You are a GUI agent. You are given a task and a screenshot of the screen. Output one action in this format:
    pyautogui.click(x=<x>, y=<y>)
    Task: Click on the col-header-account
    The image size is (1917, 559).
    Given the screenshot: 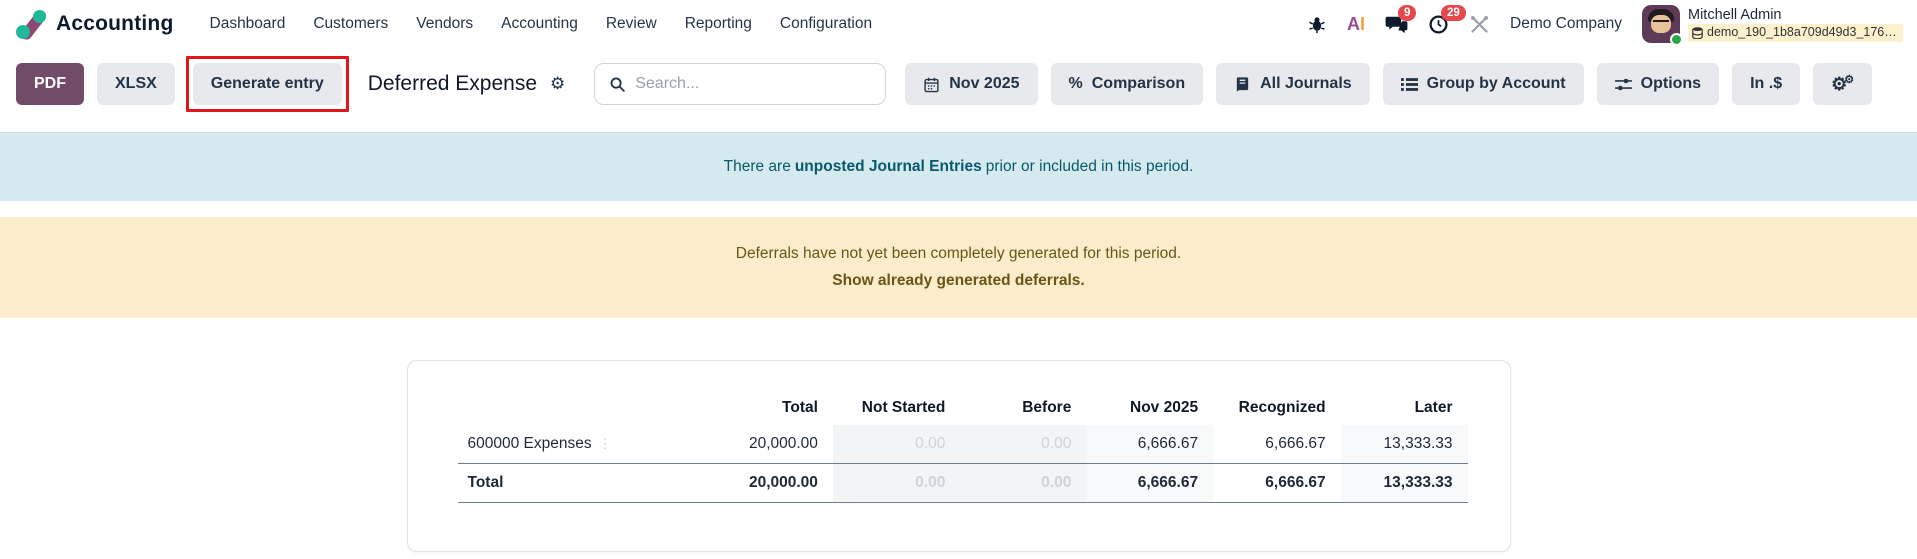 What is the action you would take?
    pyautogui.click(x=582, y=410)
    